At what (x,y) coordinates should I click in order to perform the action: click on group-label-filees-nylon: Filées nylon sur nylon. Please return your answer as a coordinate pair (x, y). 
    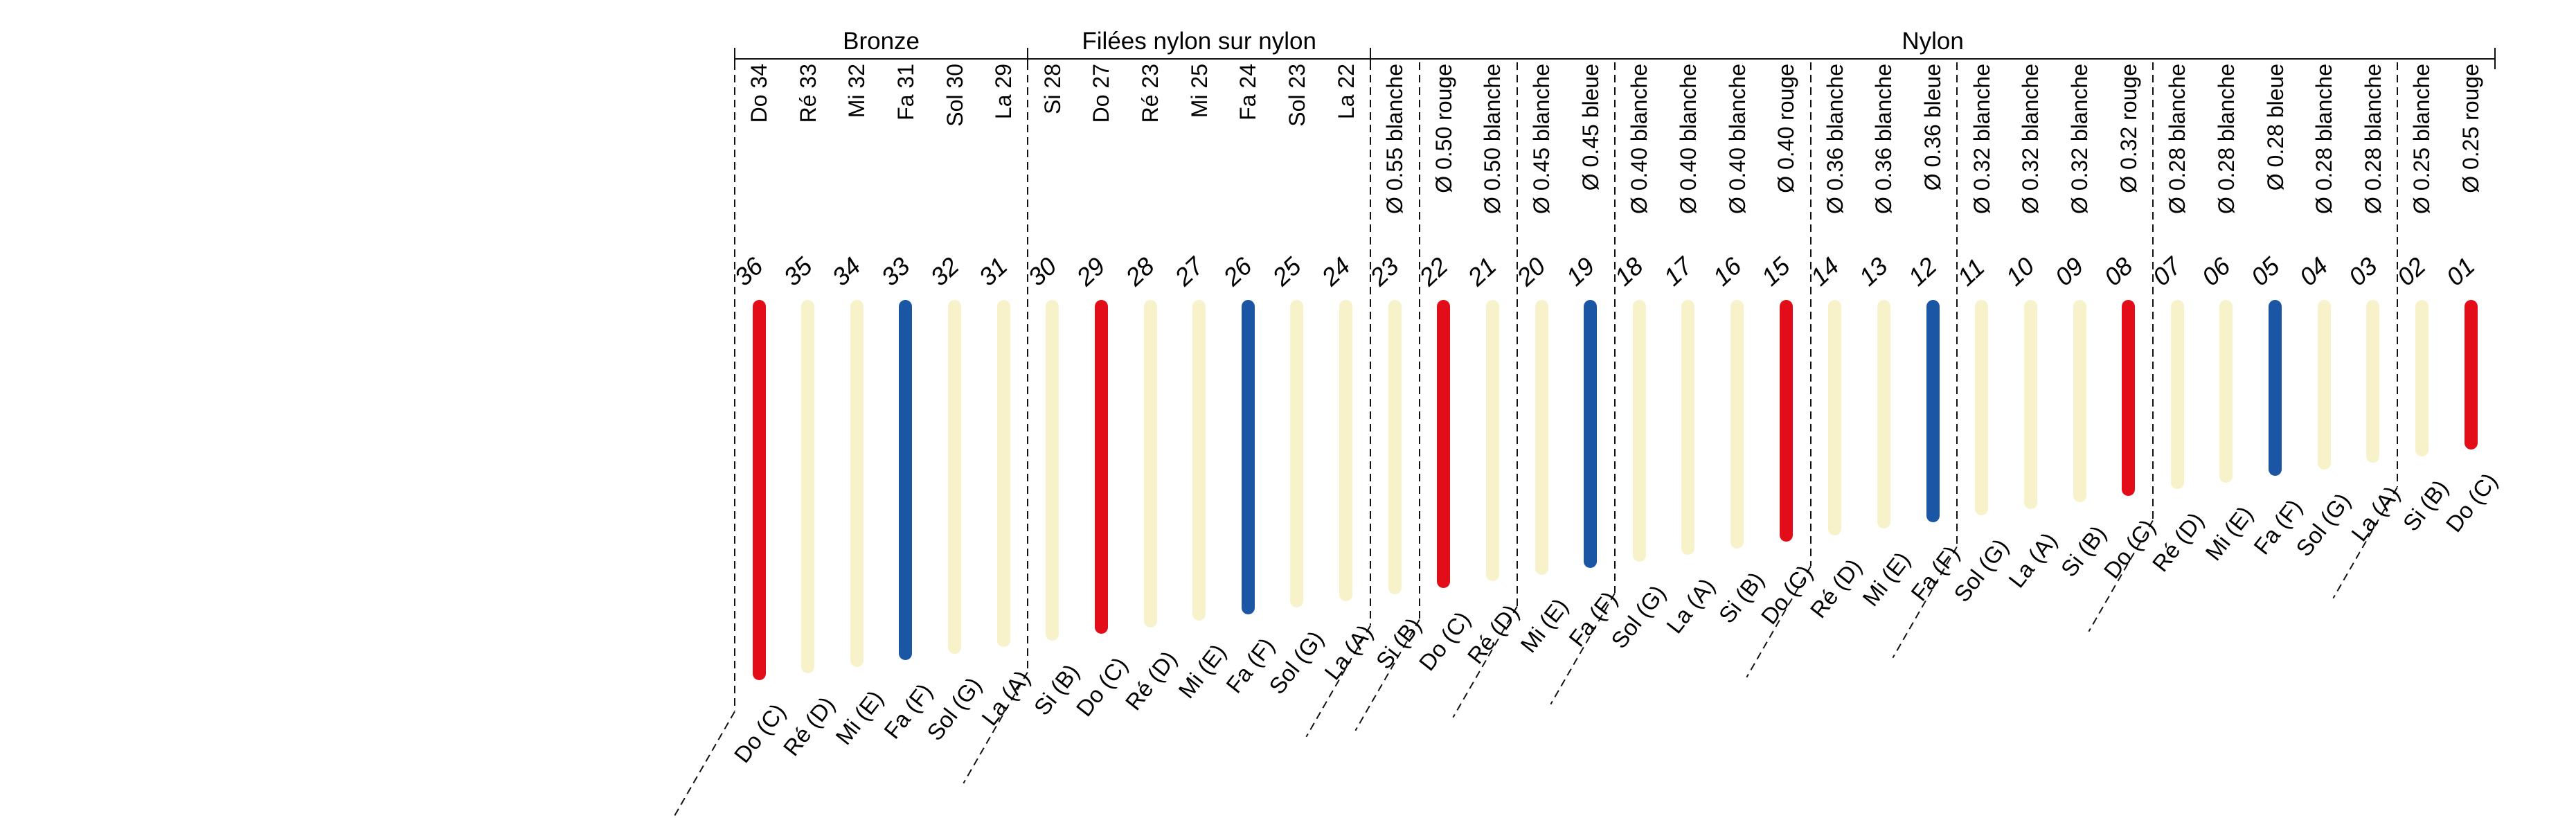
    Looking at the image, I should click on (1199, 41).